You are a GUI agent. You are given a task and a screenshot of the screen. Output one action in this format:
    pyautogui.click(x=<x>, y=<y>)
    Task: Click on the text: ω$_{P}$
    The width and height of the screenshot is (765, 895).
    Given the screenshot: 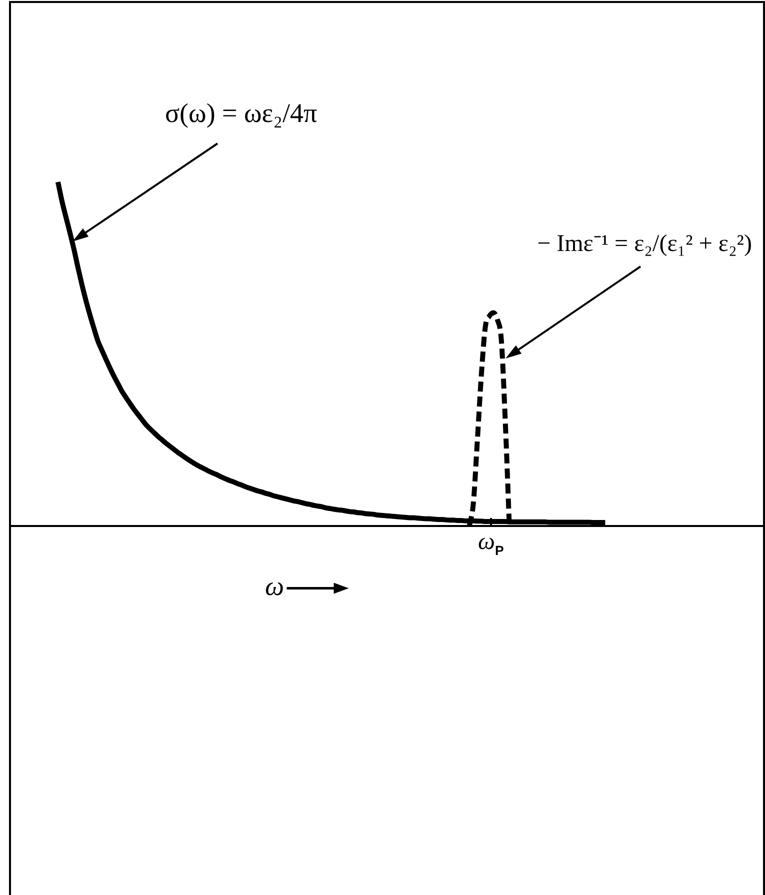 What is the action you would take?
    pyautogui.click(x=491, y=543)
    